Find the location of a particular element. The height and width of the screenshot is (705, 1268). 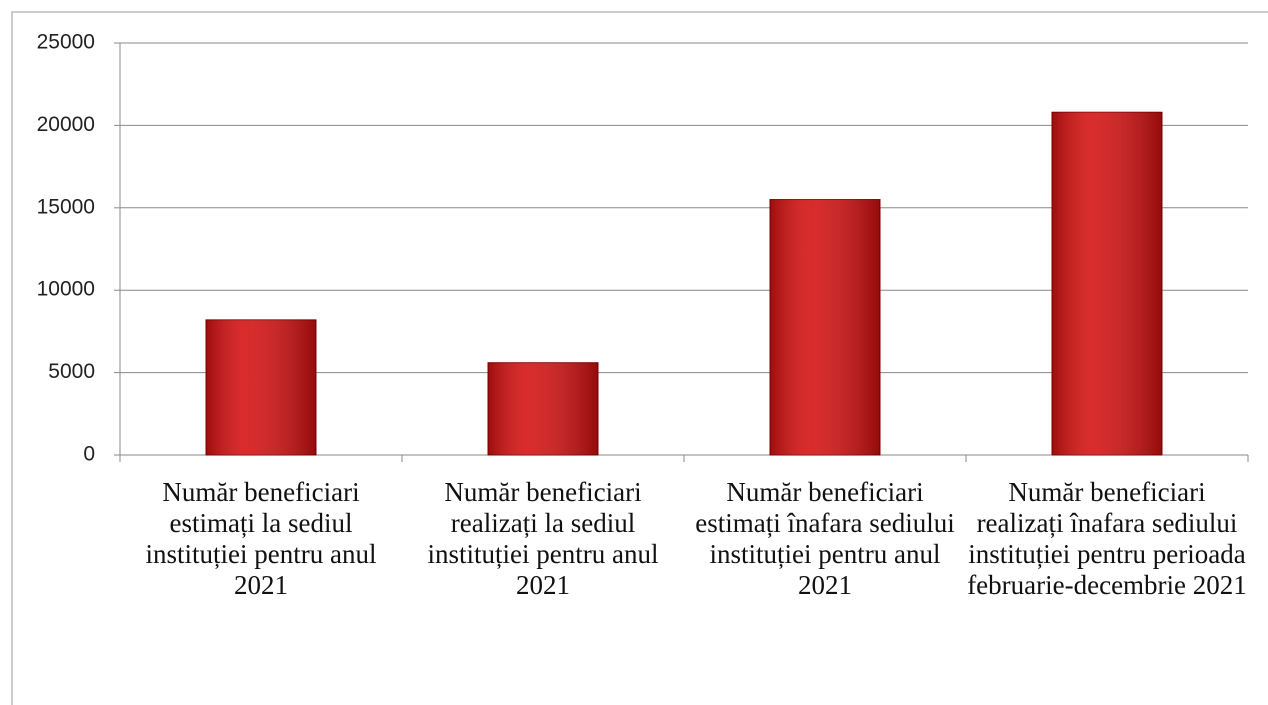

y-tick-label: 15000 is located at coordinates (66, 206).